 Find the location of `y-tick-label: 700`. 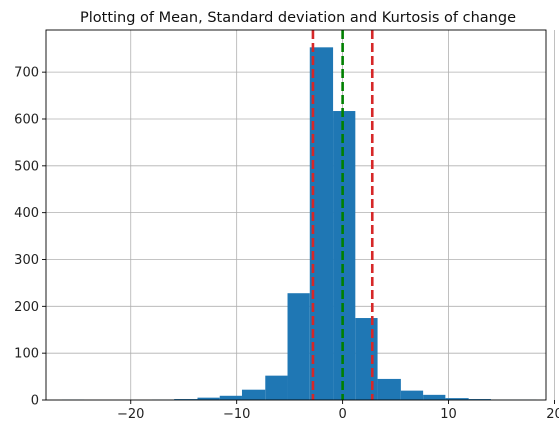

y-tick-label: 700 is located at coordinates (26, 73).